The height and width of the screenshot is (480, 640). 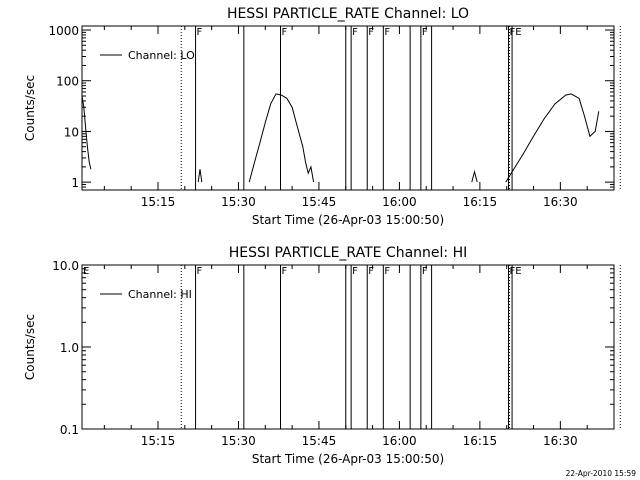 What do you see at coordinates (75, 183) in the screenshot?
I see `chart-0-ytick-label: 1` at bounding box center [75, 183].